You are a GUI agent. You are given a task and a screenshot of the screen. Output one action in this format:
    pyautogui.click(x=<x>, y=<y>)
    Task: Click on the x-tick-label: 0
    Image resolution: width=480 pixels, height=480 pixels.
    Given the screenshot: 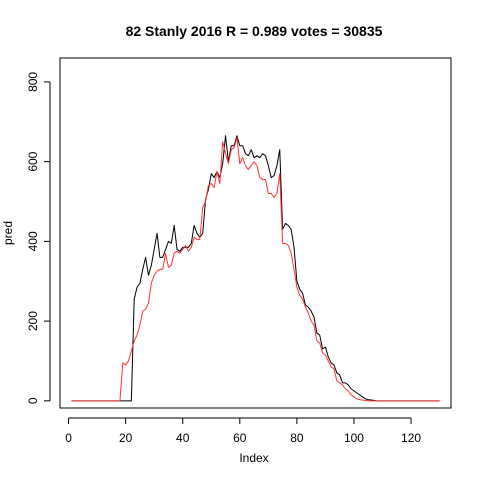 What is the action you would take?
    pyautogui.click(x=68, y=438)
    